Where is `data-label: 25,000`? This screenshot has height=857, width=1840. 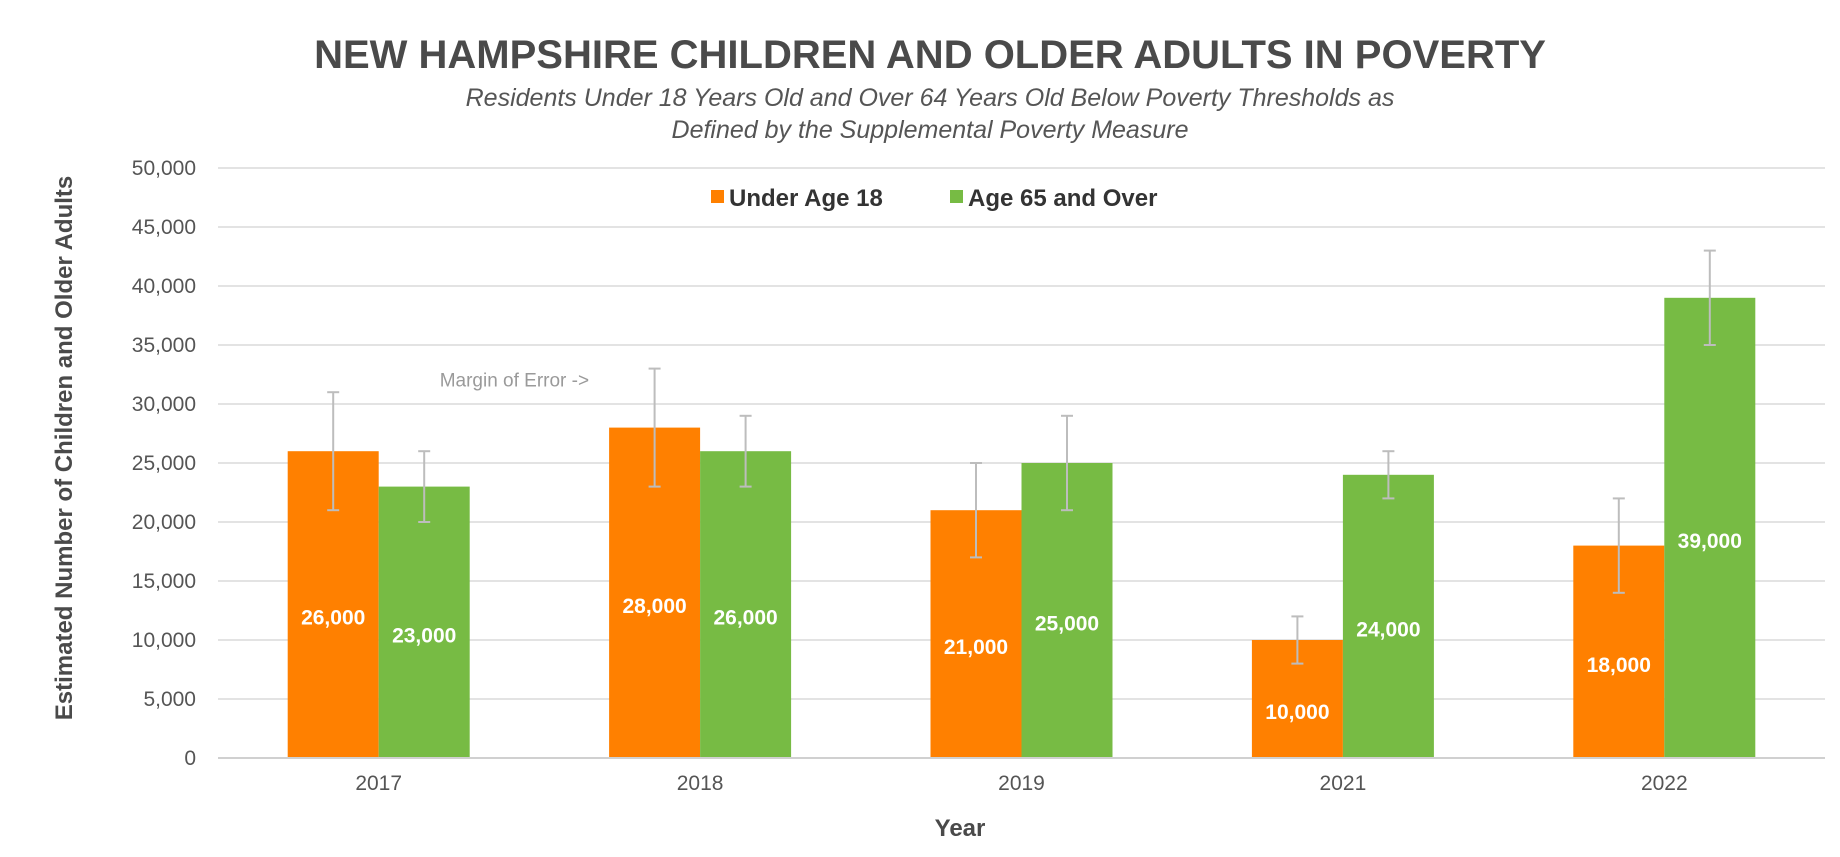 data-label: 25,000 is located at coordinates (1067, 624).